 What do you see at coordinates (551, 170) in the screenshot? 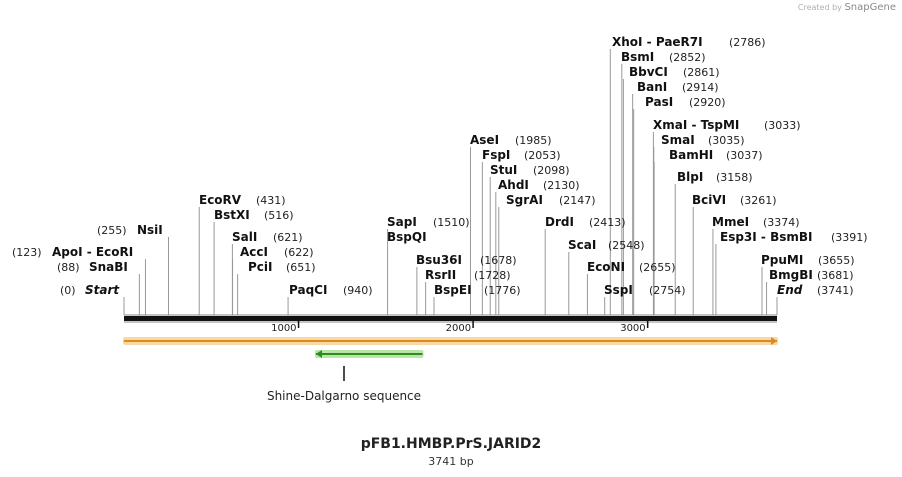
I see `site-position-stui: (2098)` at bounding box center [551, 170].